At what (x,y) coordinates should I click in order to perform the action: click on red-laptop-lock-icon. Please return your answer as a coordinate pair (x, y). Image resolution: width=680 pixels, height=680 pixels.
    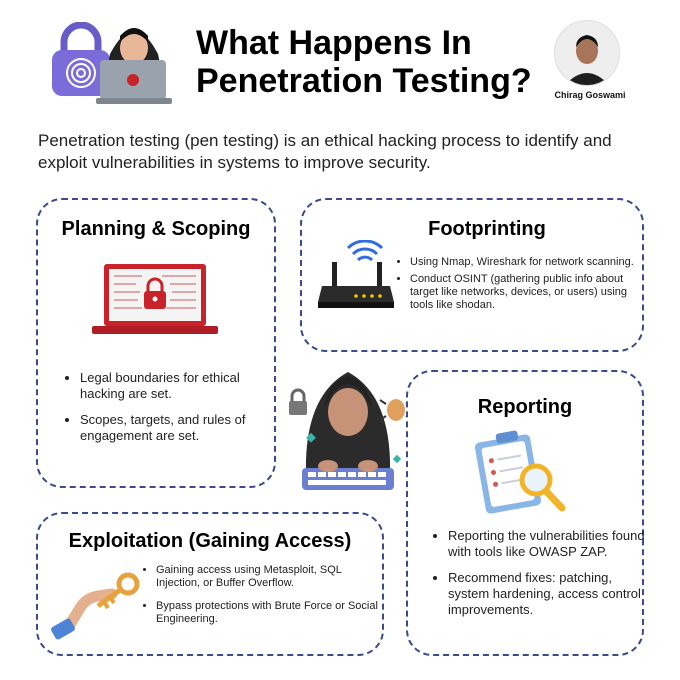
    Looking at the image, I should click on (155, 300).